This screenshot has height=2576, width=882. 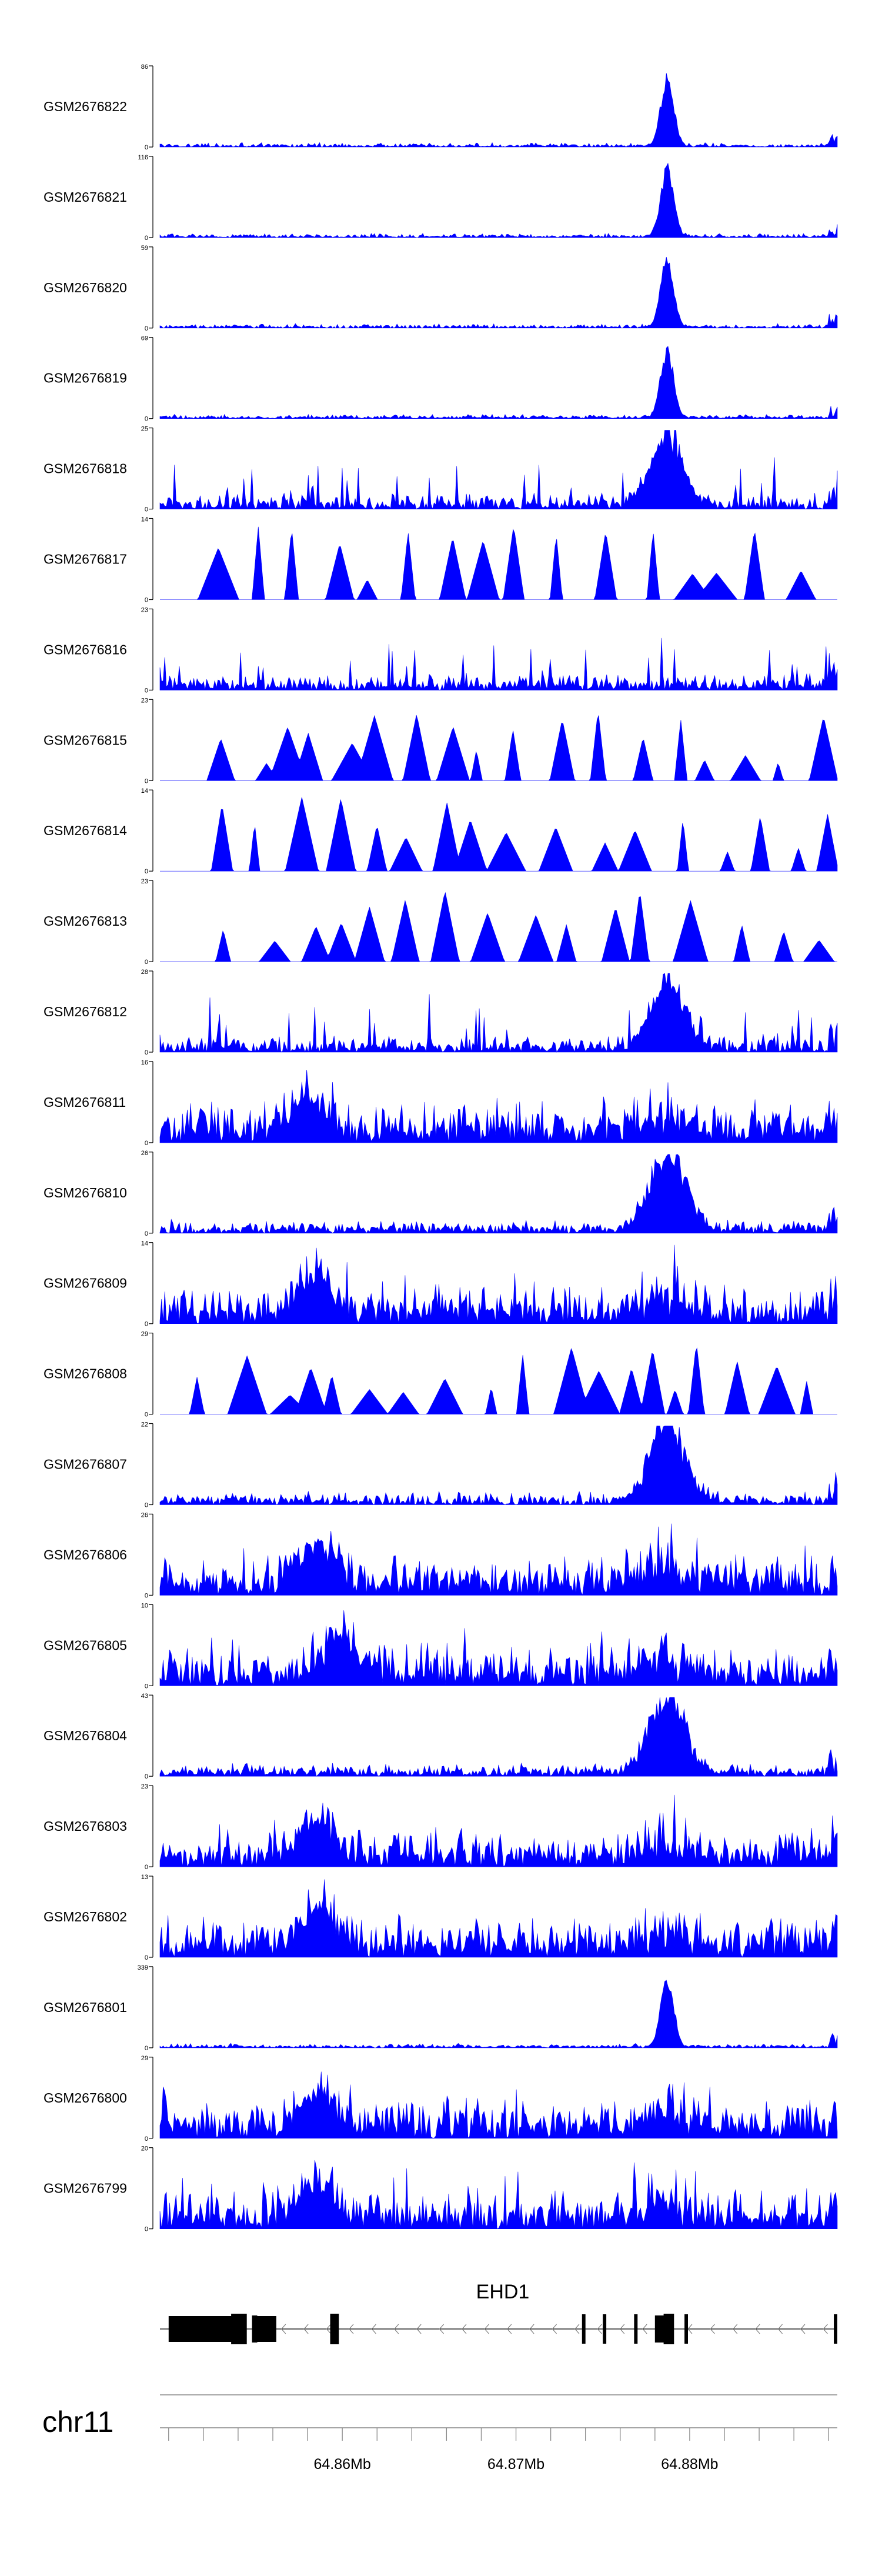 I want to click on track-label: GSM2676803, so click(x=85, y=1826).